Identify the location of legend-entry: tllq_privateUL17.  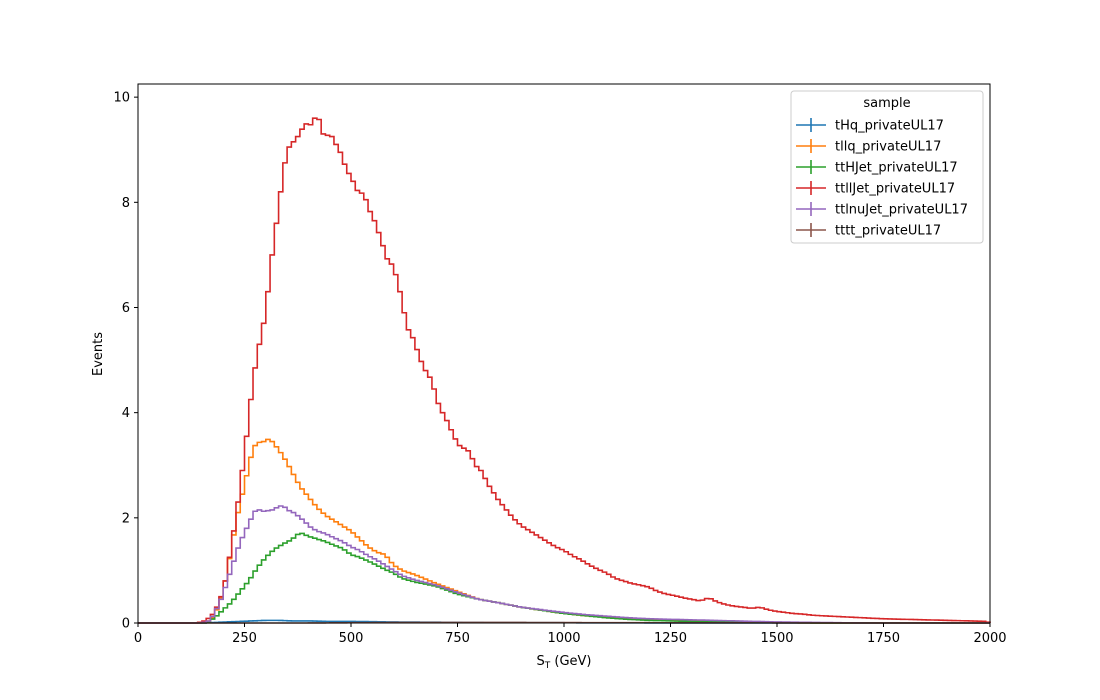
(868, 147).